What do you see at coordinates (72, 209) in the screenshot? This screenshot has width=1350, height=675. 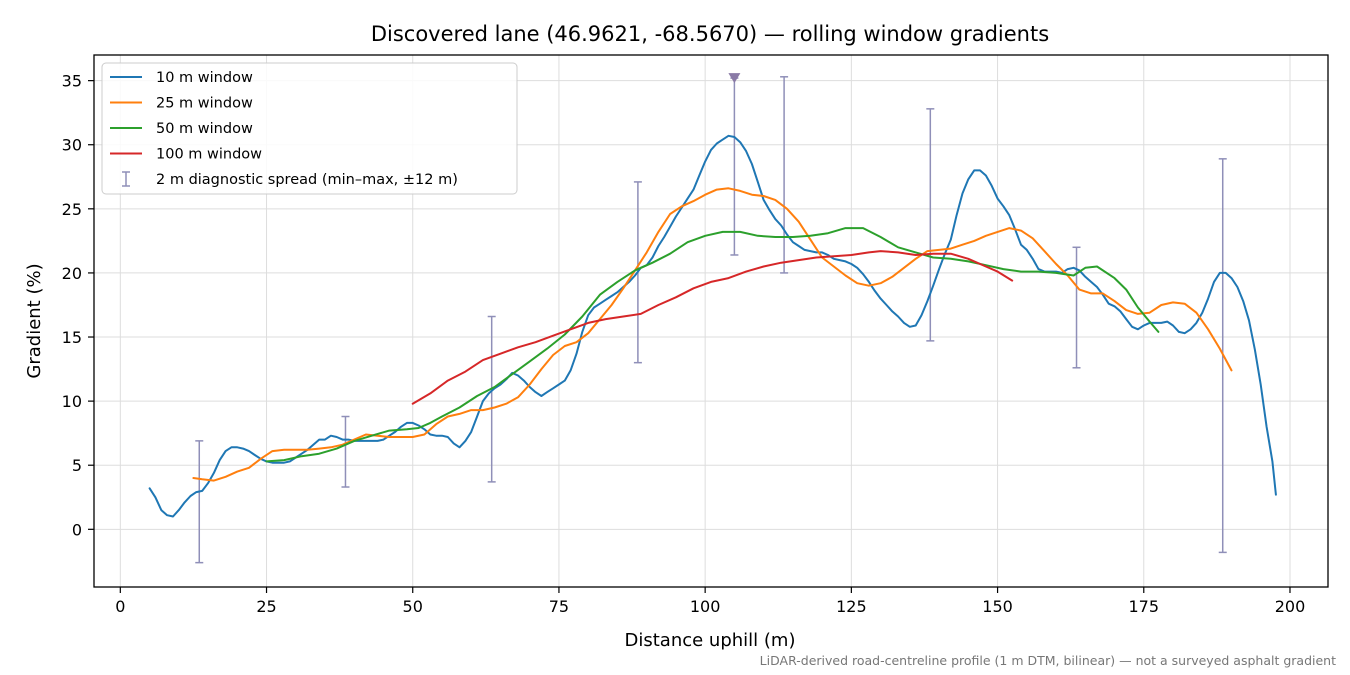 I see `y-tick-label: 25` at bounding box center [72, 209].